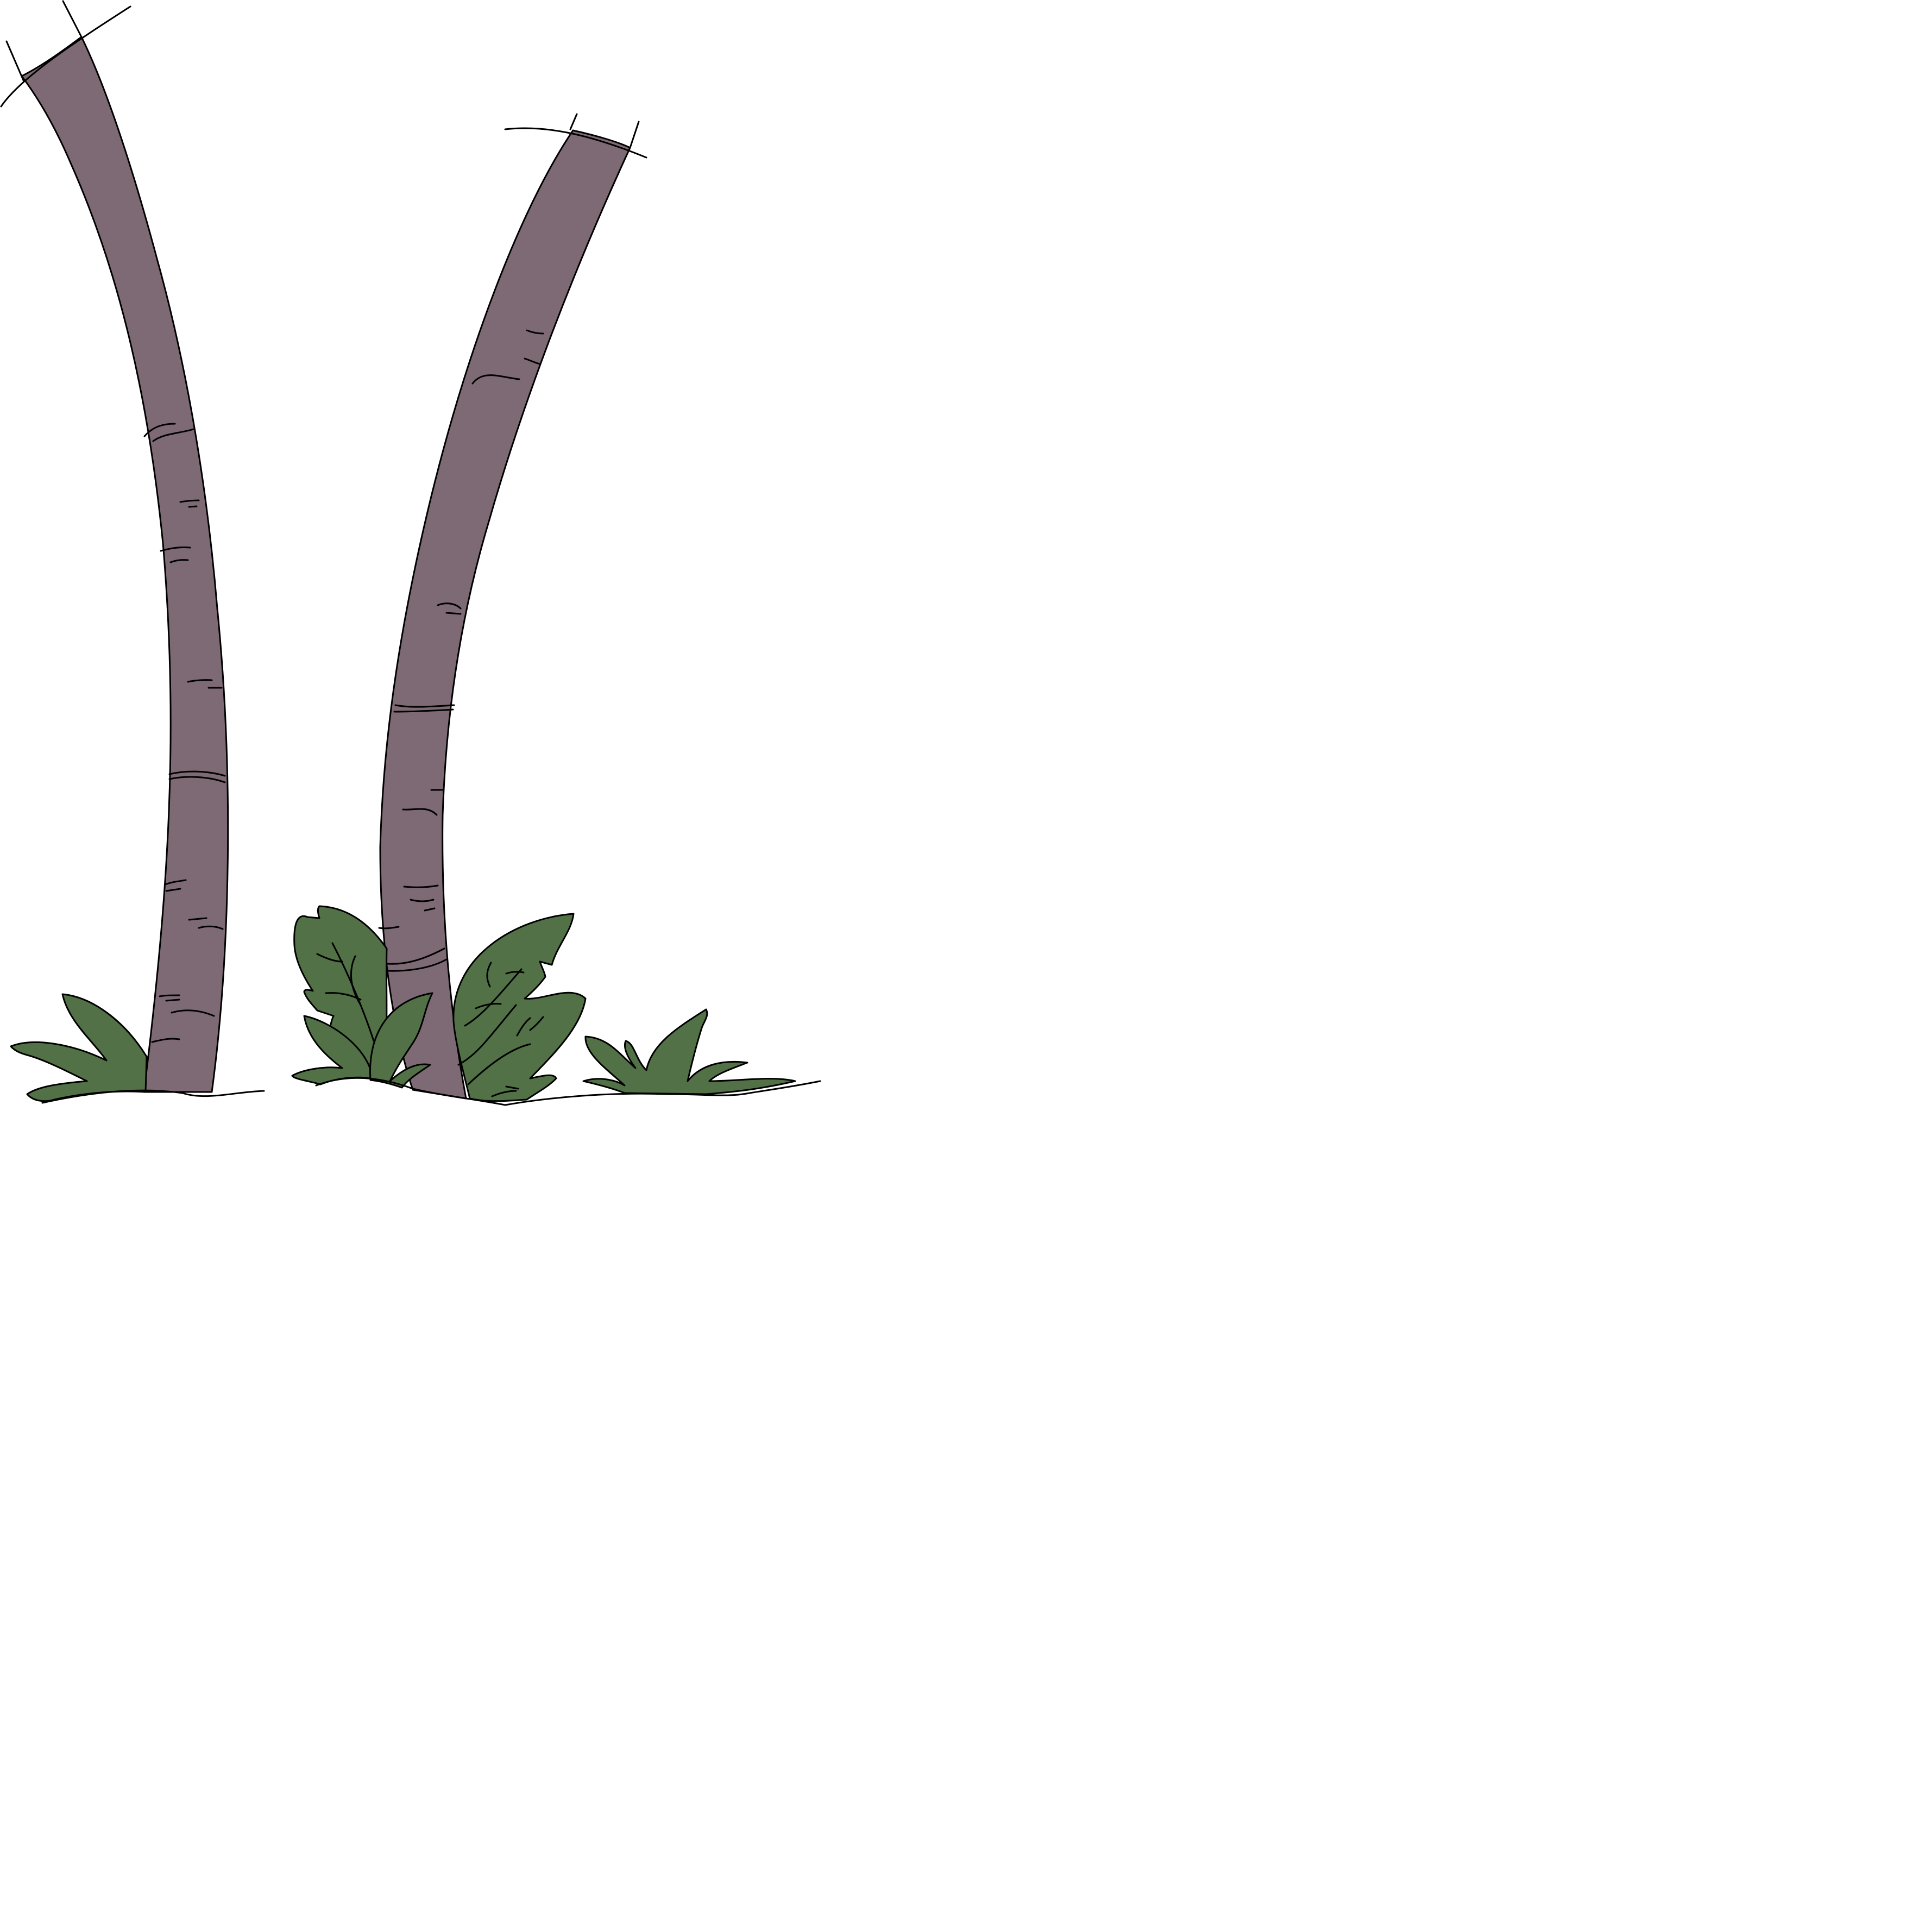 The width and height of the screenshot is (1932, 1921). I want to click on right-trunk-edge-right, so click(634, 135).